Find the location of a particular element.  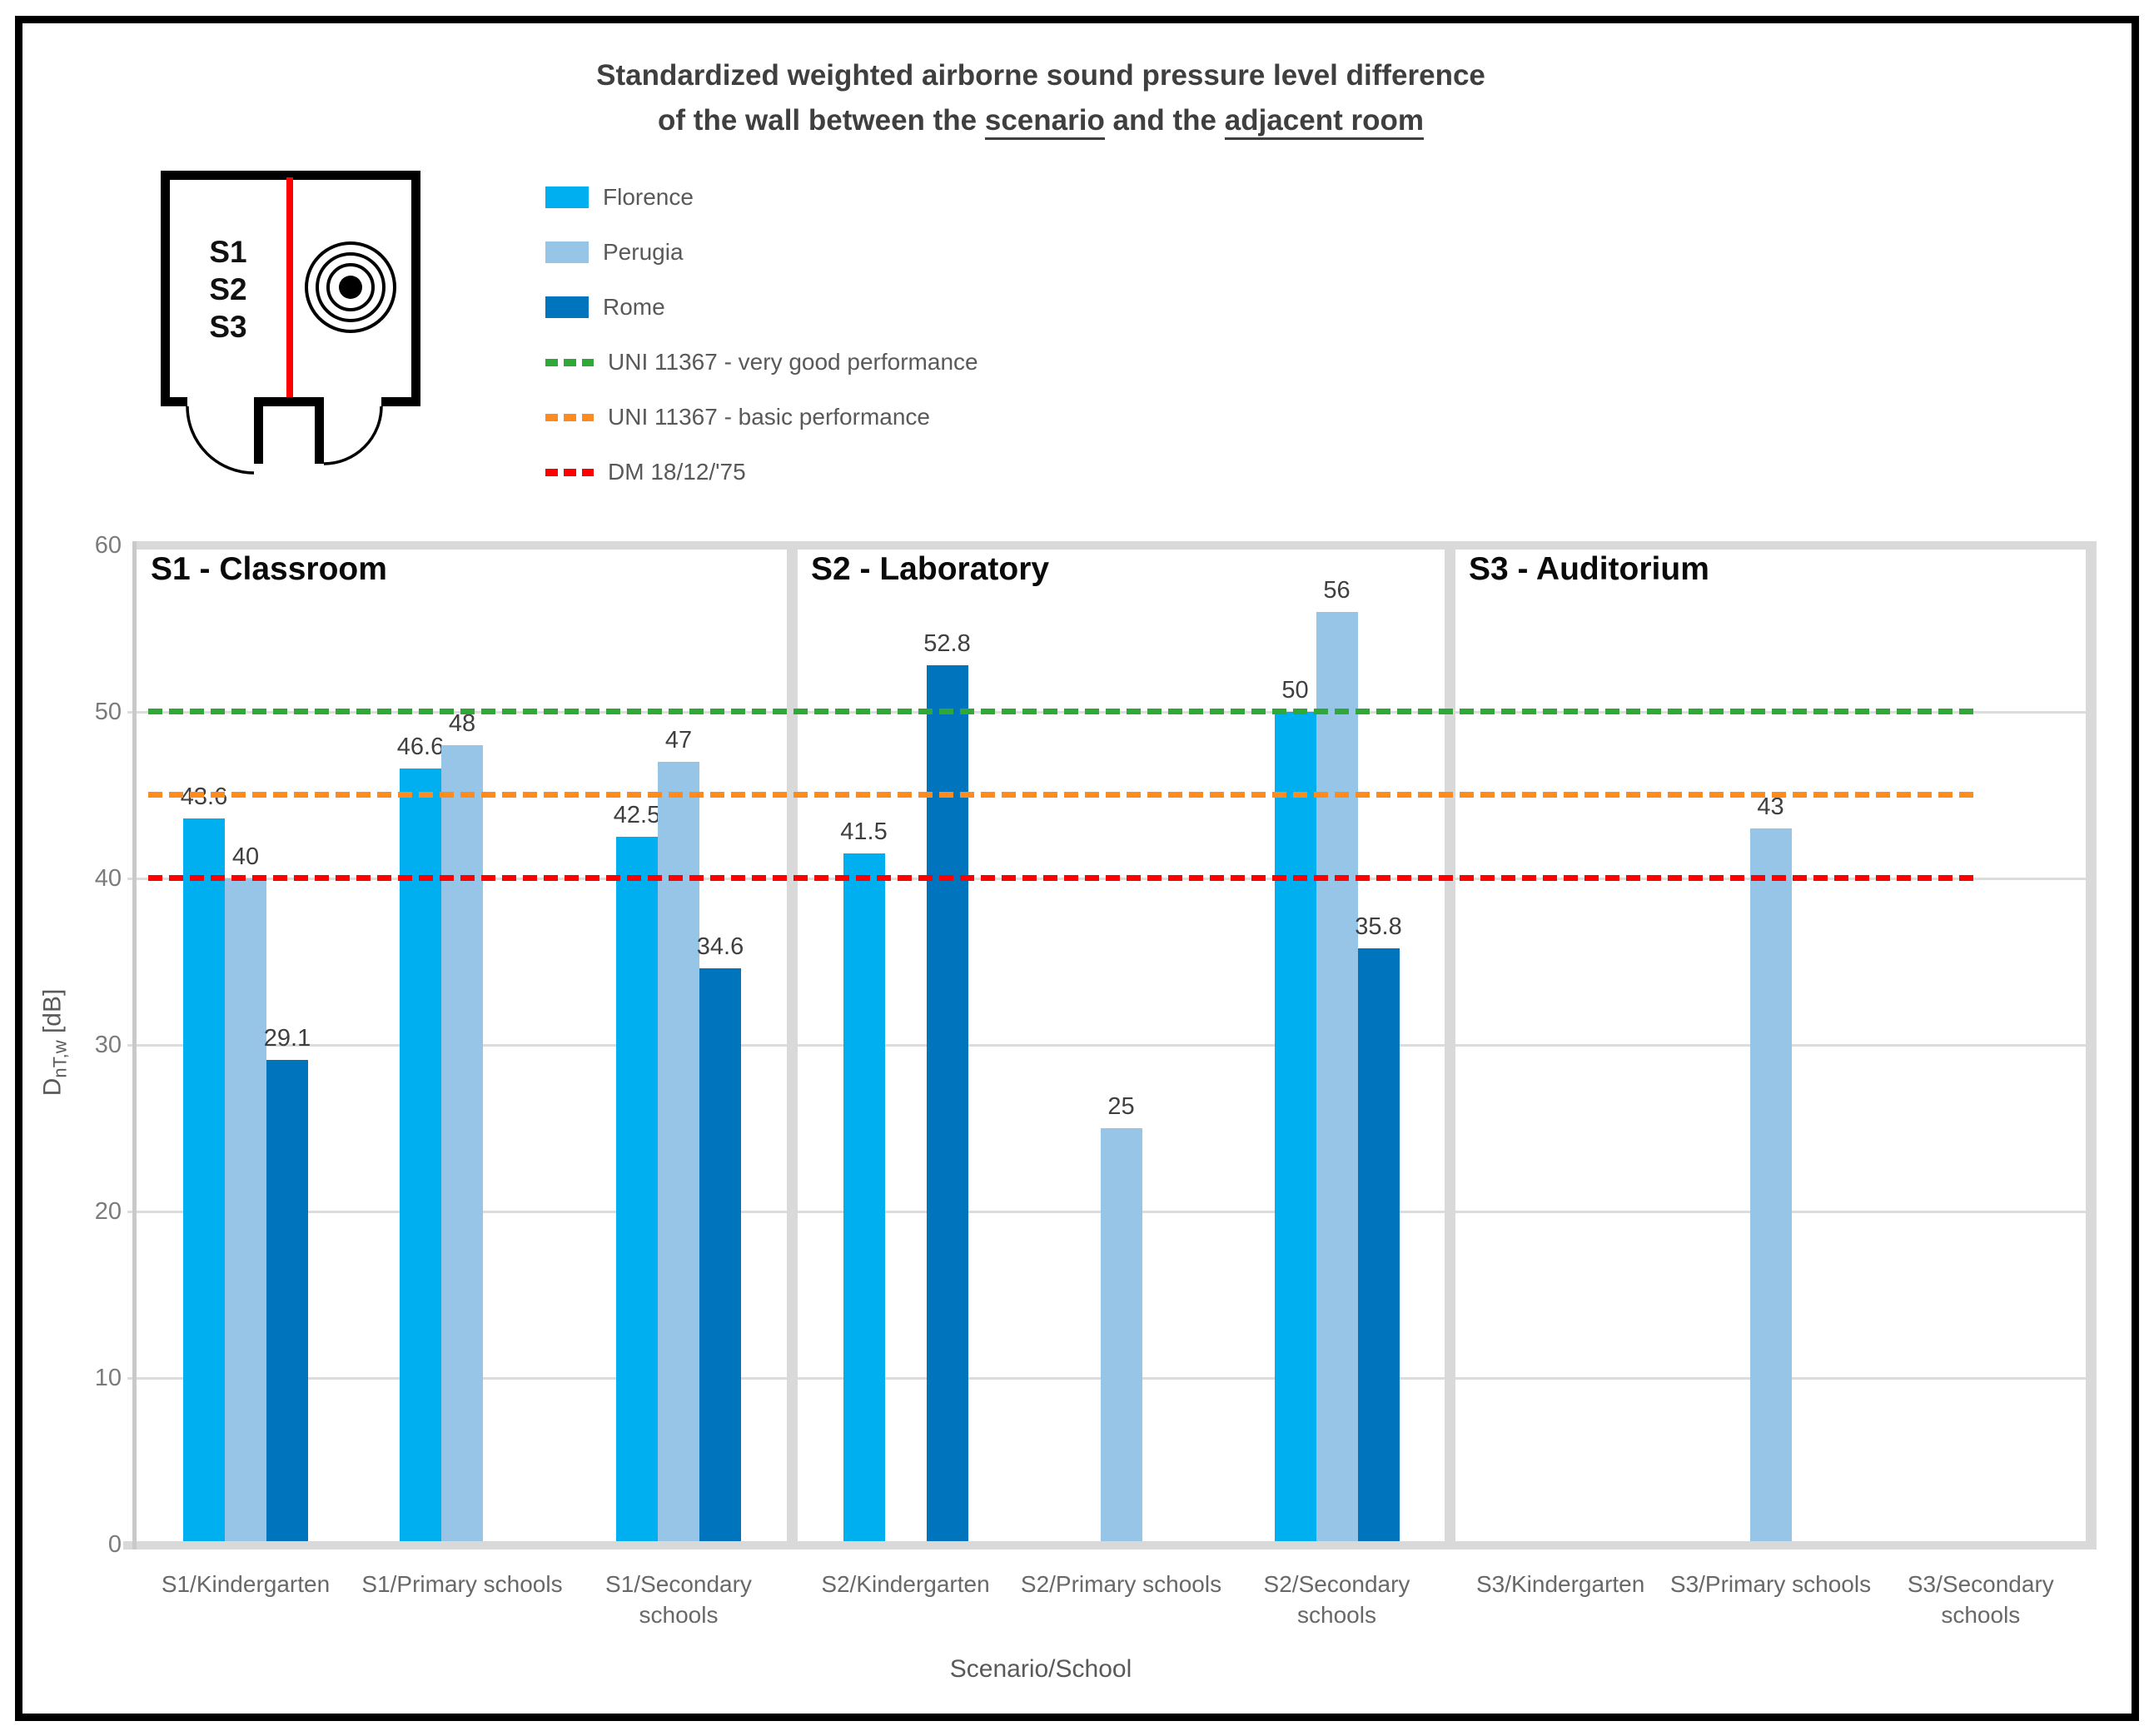

legend-item-perugia: Perugia is located at coordinates (761, 252).